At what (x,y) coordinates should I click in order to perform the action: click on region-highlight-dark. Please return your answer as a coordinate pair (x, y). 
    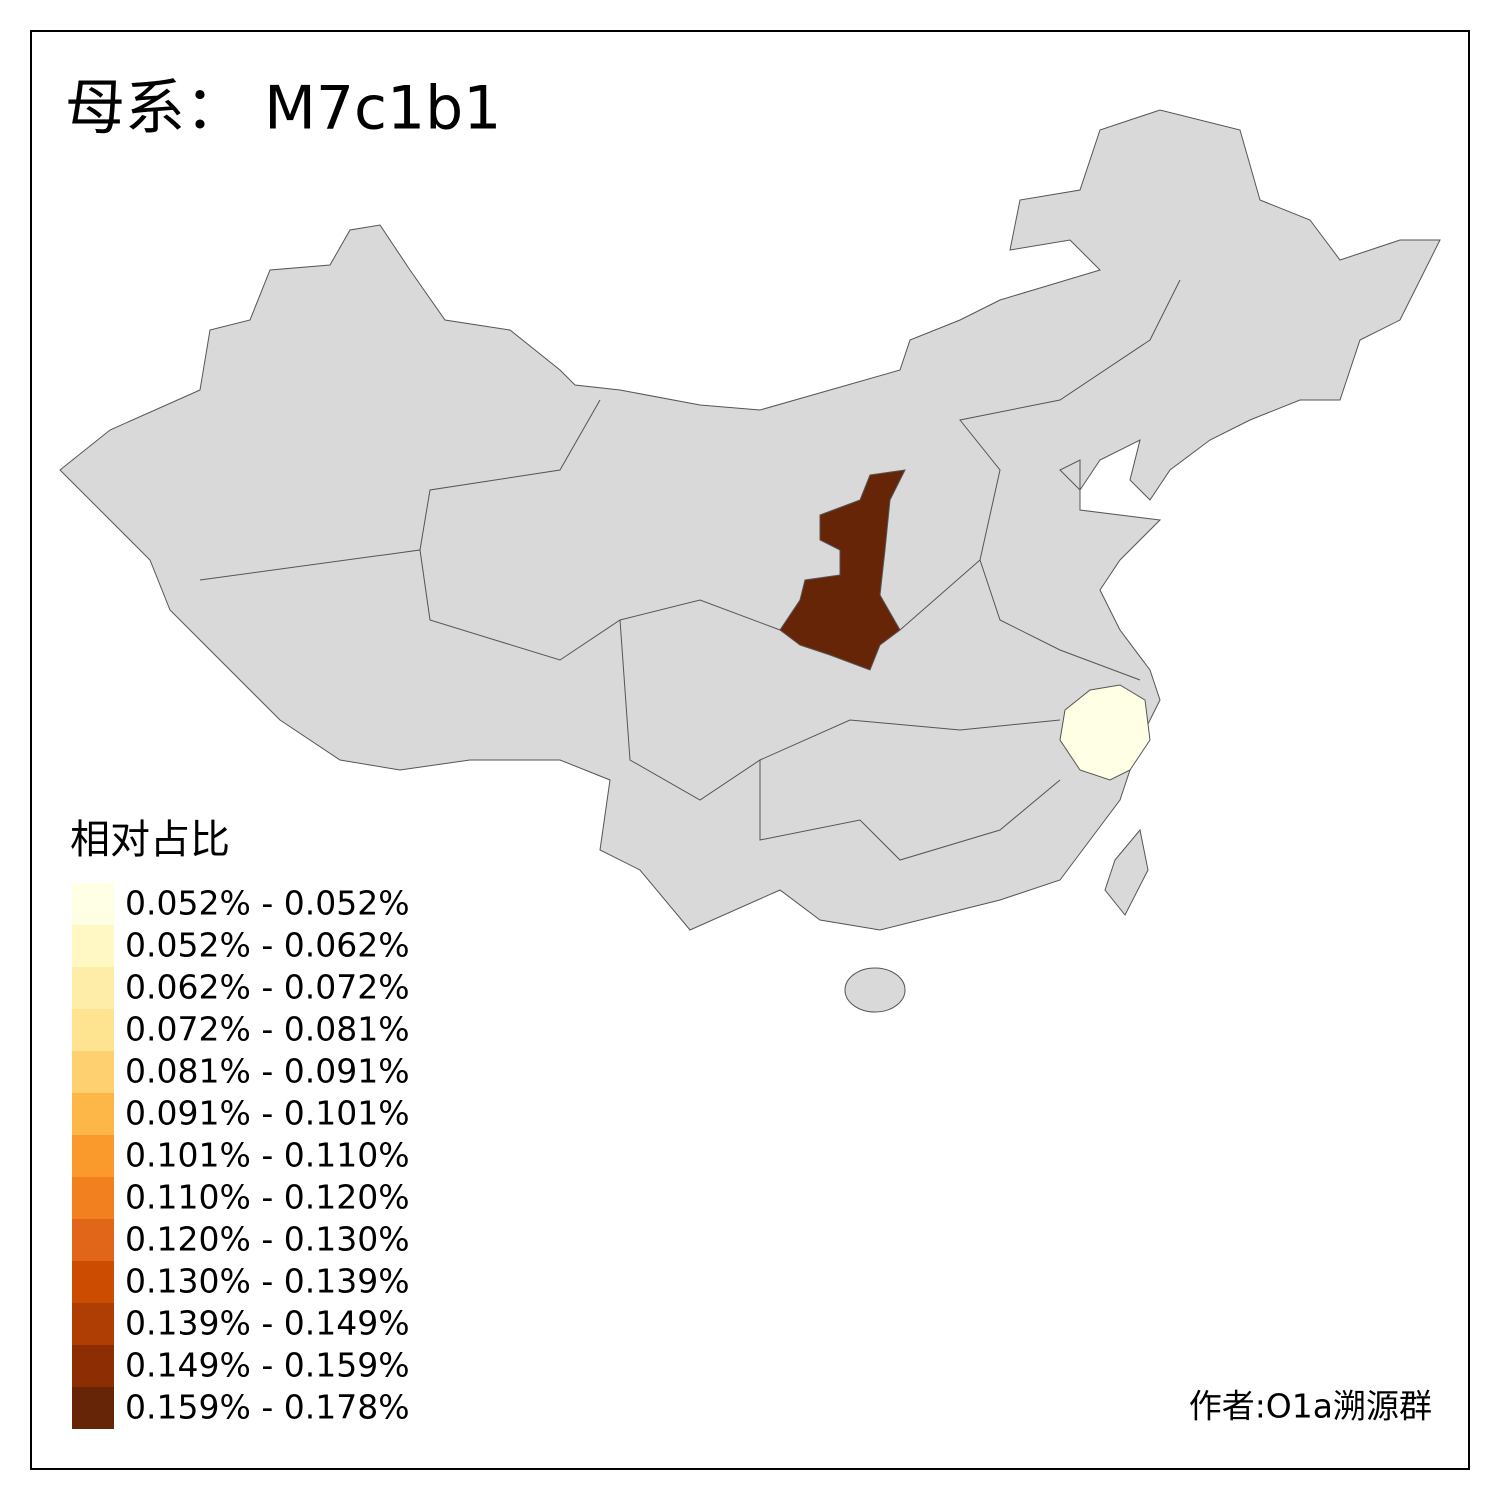
    Looking at the image, I should click on (842, 570).